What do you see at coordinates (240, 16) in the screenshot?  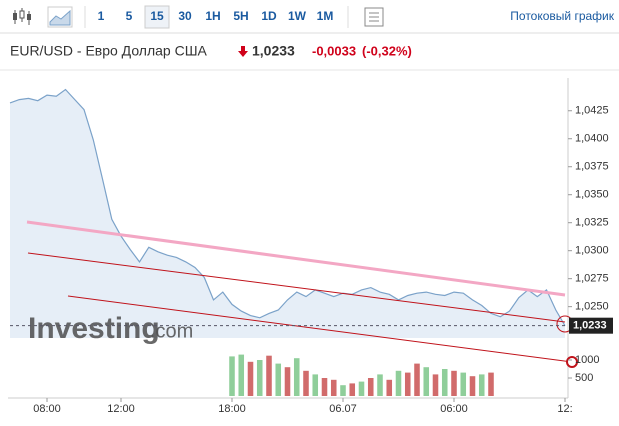 I see `interval-button: 5H` at bounding box center [240, 16].